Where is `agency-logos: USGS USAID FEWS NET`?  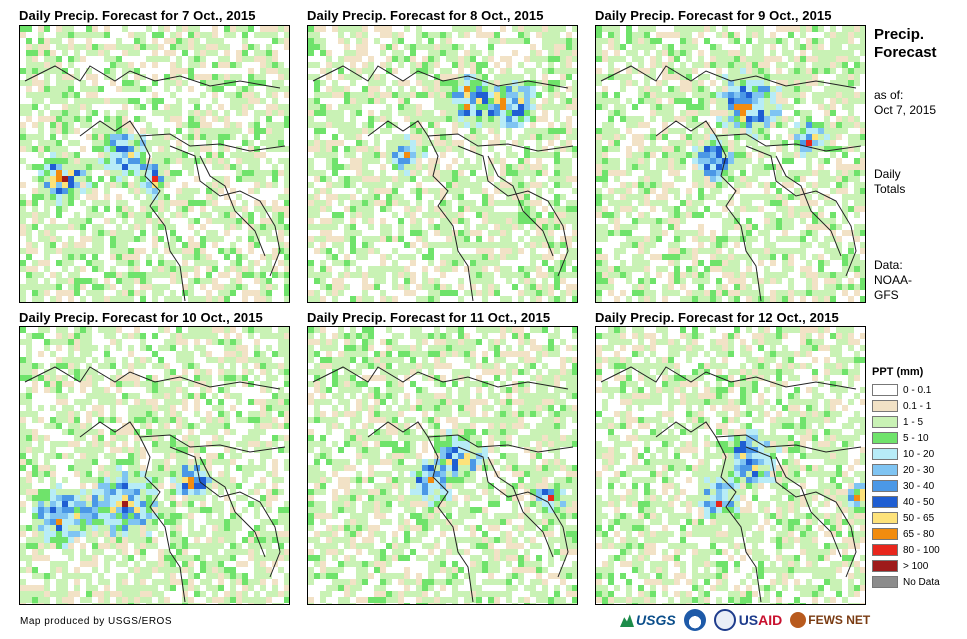 agency-logos: USGS USAID FEWS NET is located at coordinates (749, 620).